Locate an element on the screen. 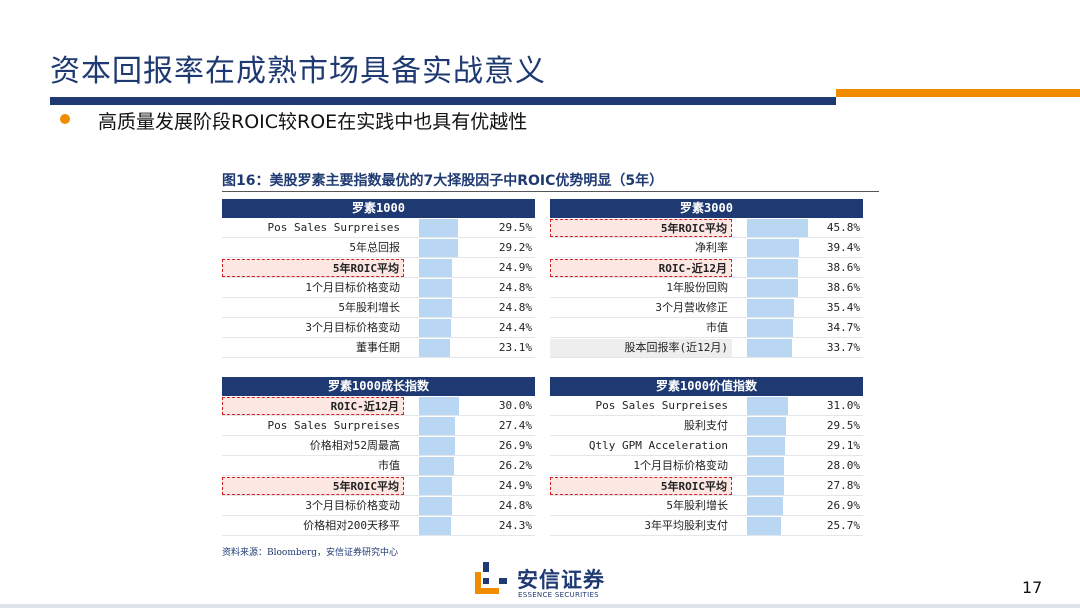 The image size is (1080, 608). factor-name: 3个月营收修正 is located at coordinates (691, 307).